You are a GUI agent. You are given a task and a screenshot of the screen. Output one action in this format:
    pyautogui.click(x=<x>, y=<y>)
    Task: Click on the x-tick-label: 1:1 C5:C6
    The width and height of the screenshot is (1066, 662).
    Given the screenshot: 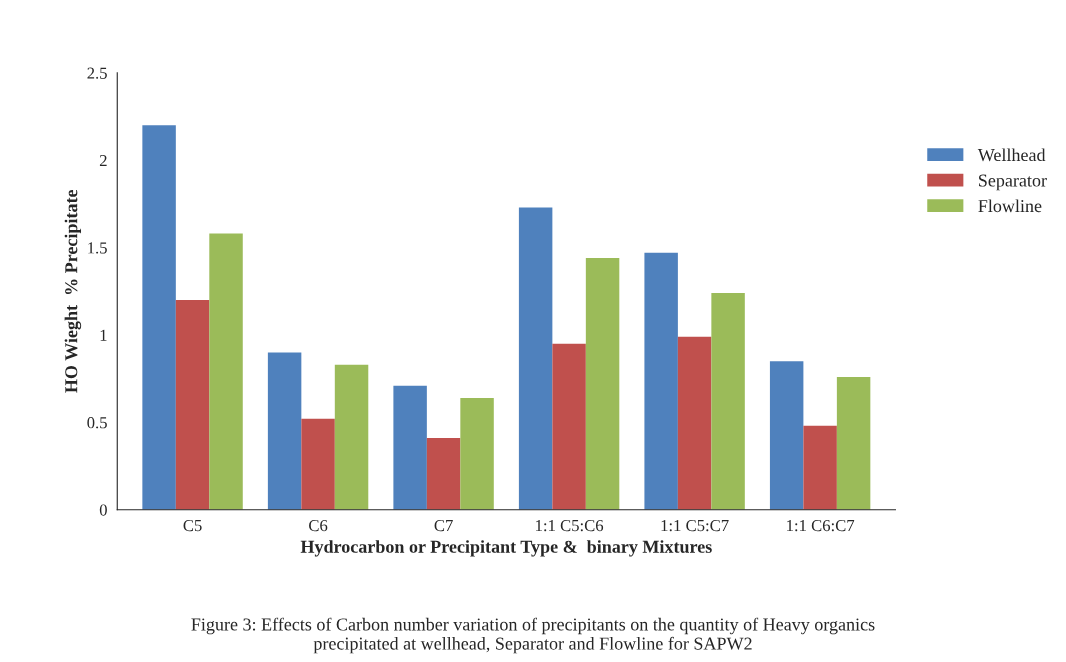 What is the action you would take?
    pyautogui.click(x=570, y=525)
    